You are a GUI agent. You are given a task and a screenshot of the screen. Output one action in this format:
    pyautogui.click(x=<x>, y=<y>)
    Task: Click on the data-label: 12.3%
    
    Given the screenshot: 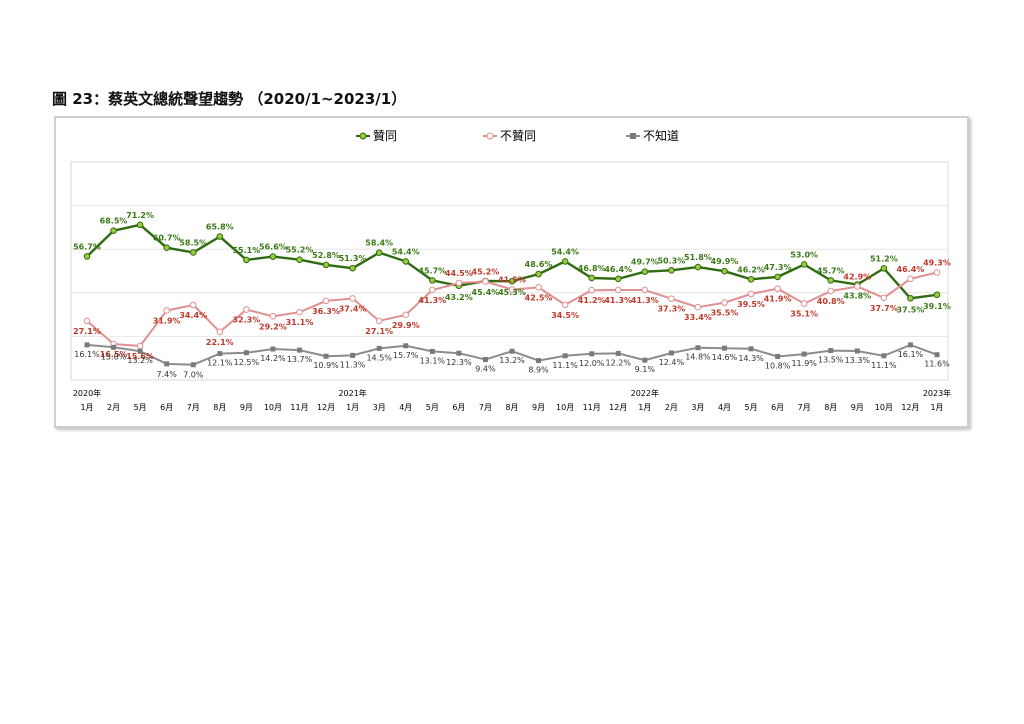 What is the action you would take?
    pyautogui.click(x=459, y=362)
    